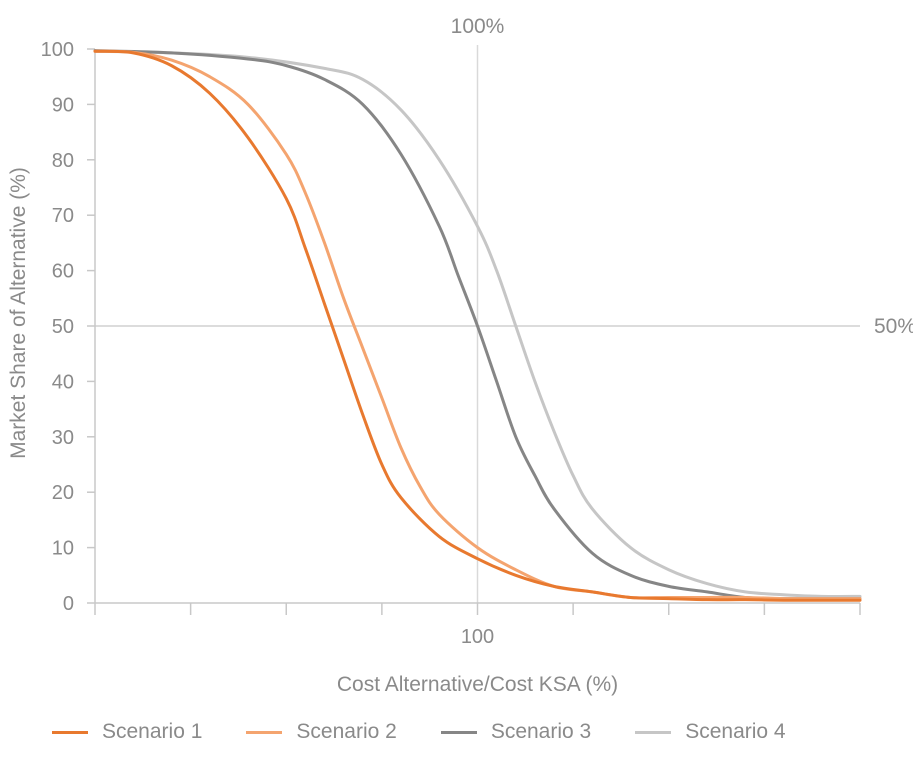  What do you see at coordinates (63, 272) in the screenshot?
I see `y-tick-label: 60` at bounding box center [63, 272].